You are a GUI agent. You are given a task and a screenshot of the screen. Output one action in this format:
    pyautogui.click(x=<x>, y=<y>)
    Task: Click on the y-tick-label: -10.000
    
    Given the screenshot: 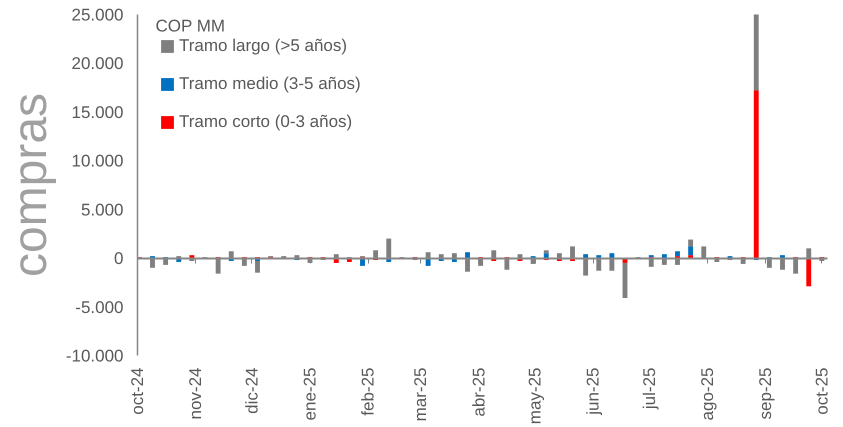 What is the action you would take?
    pyautogui.click(x=95, y=356)
    